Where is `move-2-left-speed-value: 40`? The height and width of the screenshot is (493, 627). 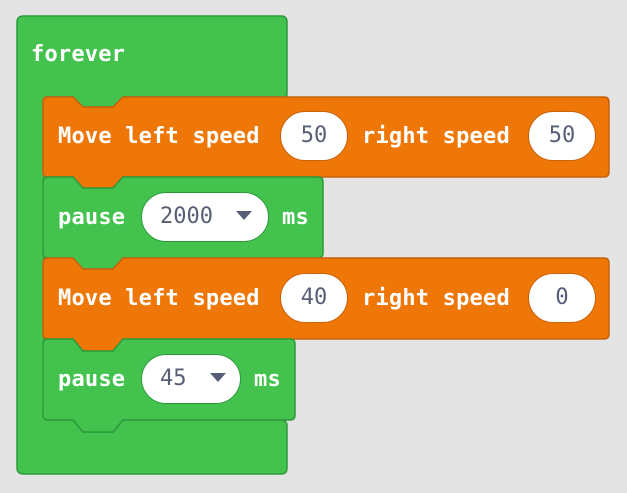 move-2-left-speed-value: 40 is located at coordinates (314, 297).